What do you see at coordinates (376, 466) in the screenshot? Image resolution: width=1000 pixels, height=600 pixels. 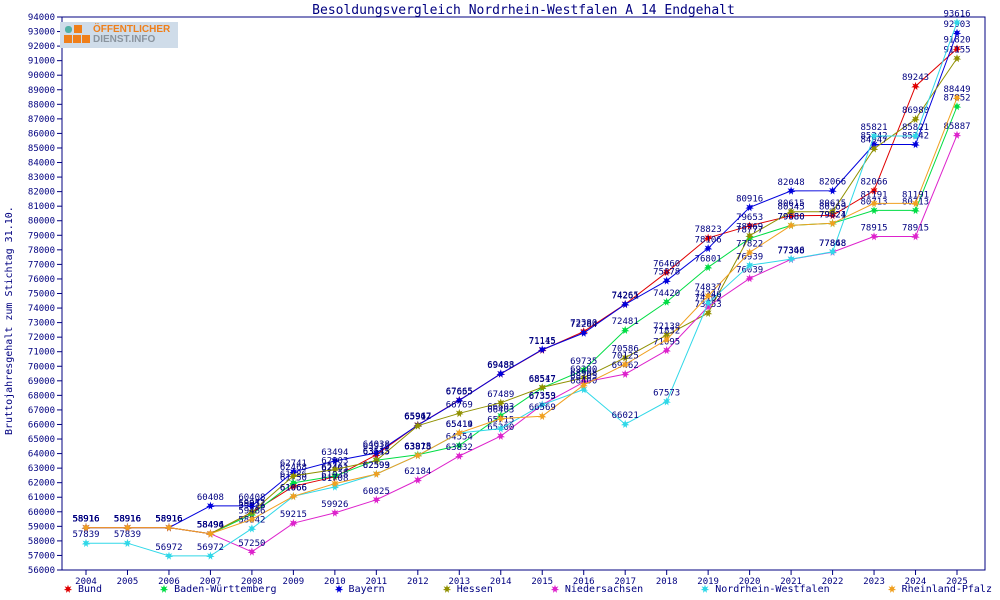 I see `point-label-nordrhein-westfalen: 62599` at bounding box center [376, 466].